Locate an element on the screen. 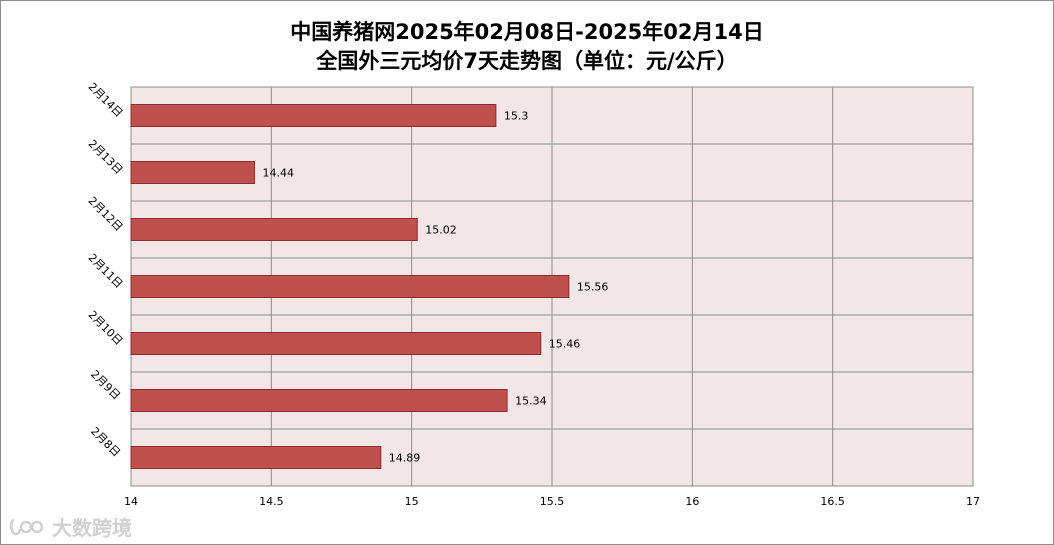  watermark-text: 大数跨境 is located at coordinates (92, 528).